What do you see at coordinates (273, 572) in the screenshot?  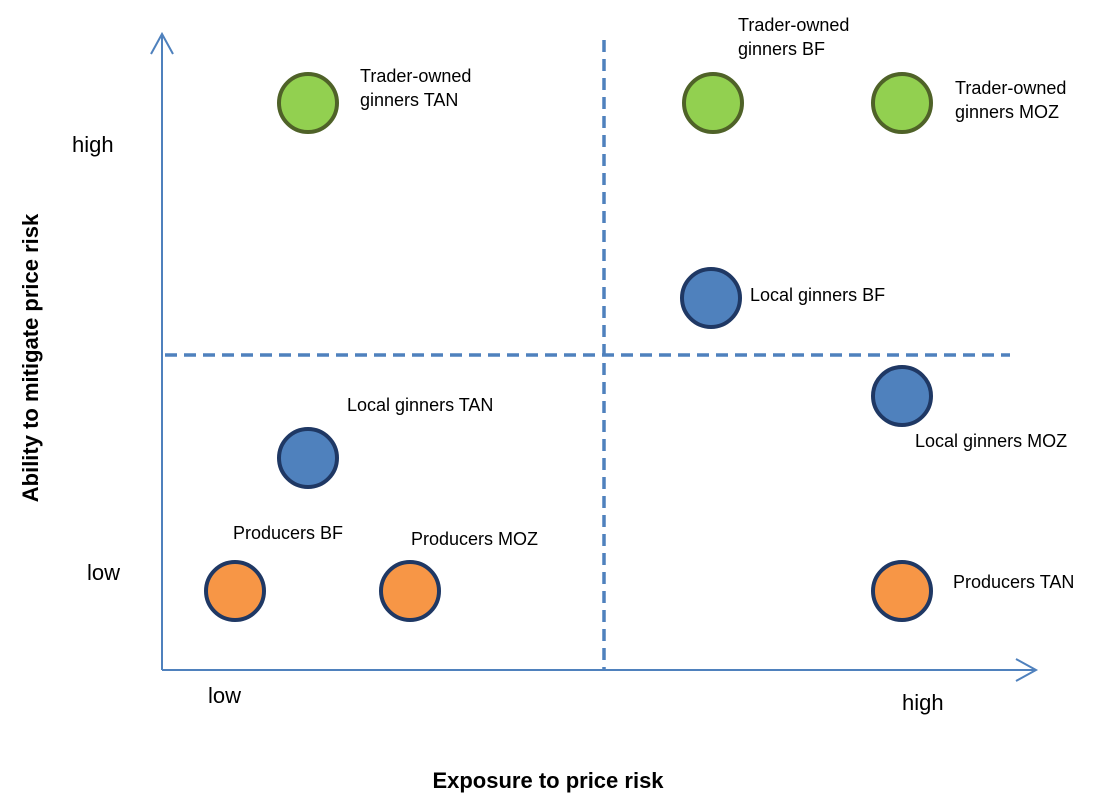 I see `actor-producers-bf: Producers BF` at bounding box center [273, 572].